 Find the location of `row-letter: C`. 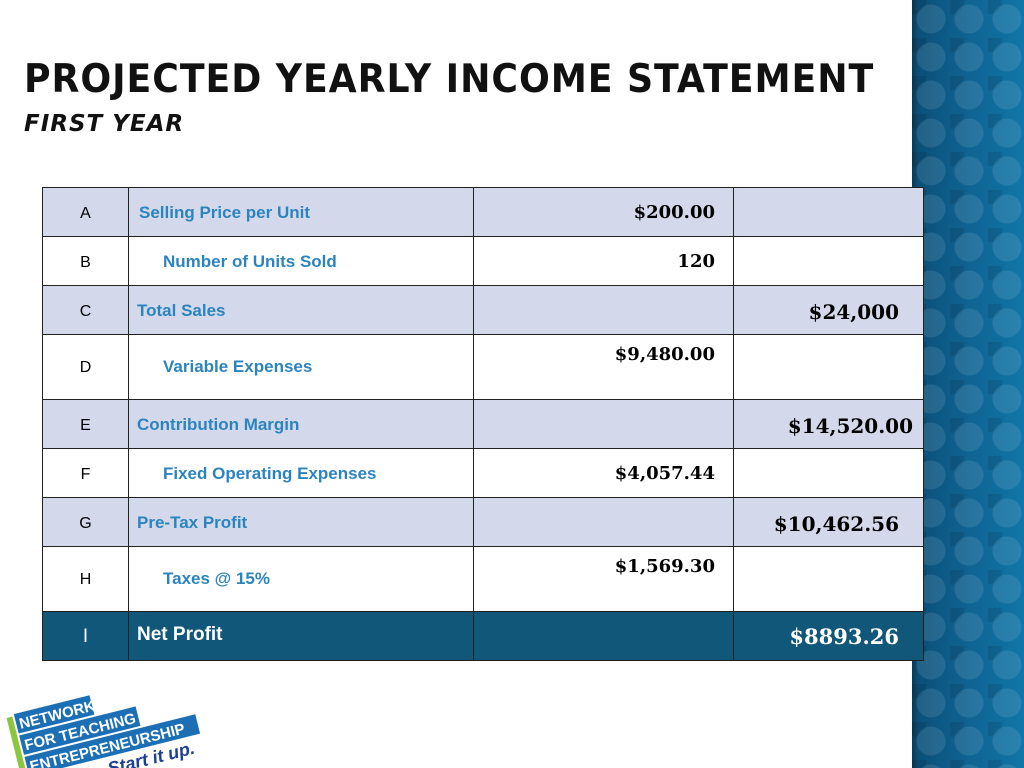

row-letter: C is located at coordinates (85, 310).